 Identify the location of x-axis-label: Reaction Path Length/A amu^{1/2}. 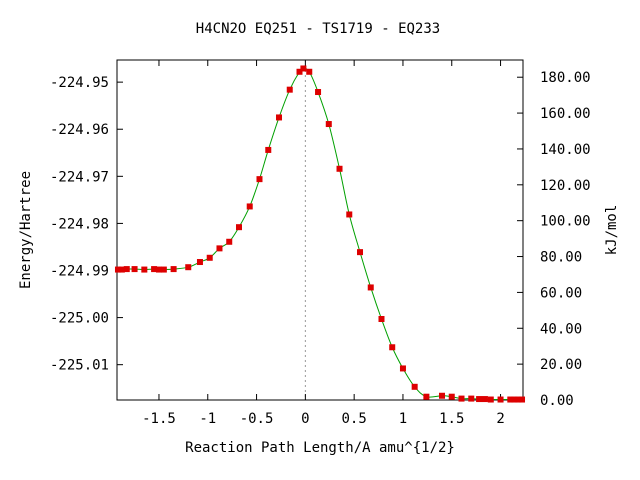
(320, 448).